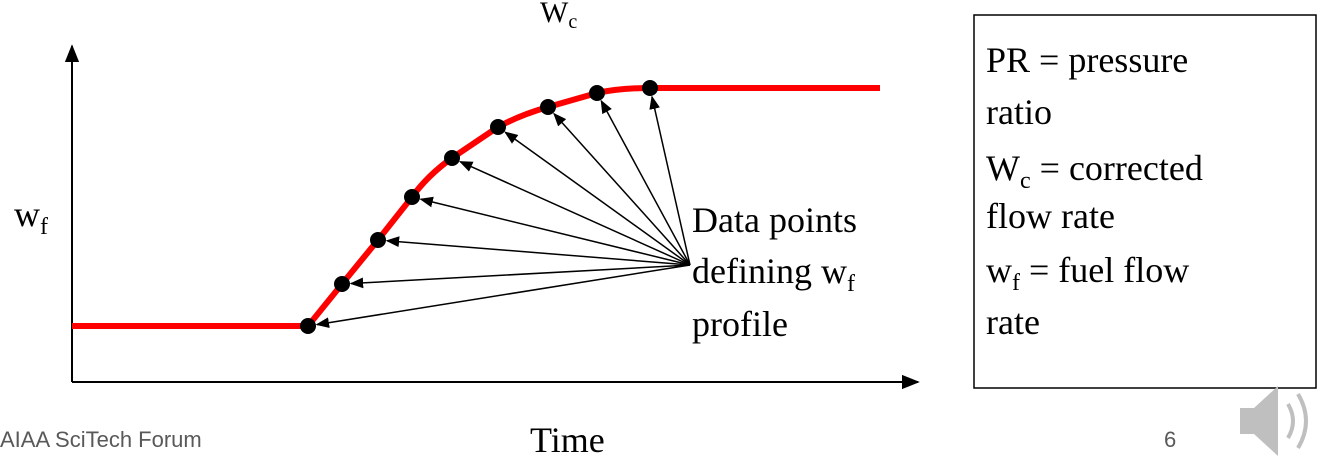 This screenshot has width=1319, height=462. What do you see at coordinates (1094, 171) in the screenshot?
I see `legend-line: Wc = corrected` at bounding box center [1094, 171].